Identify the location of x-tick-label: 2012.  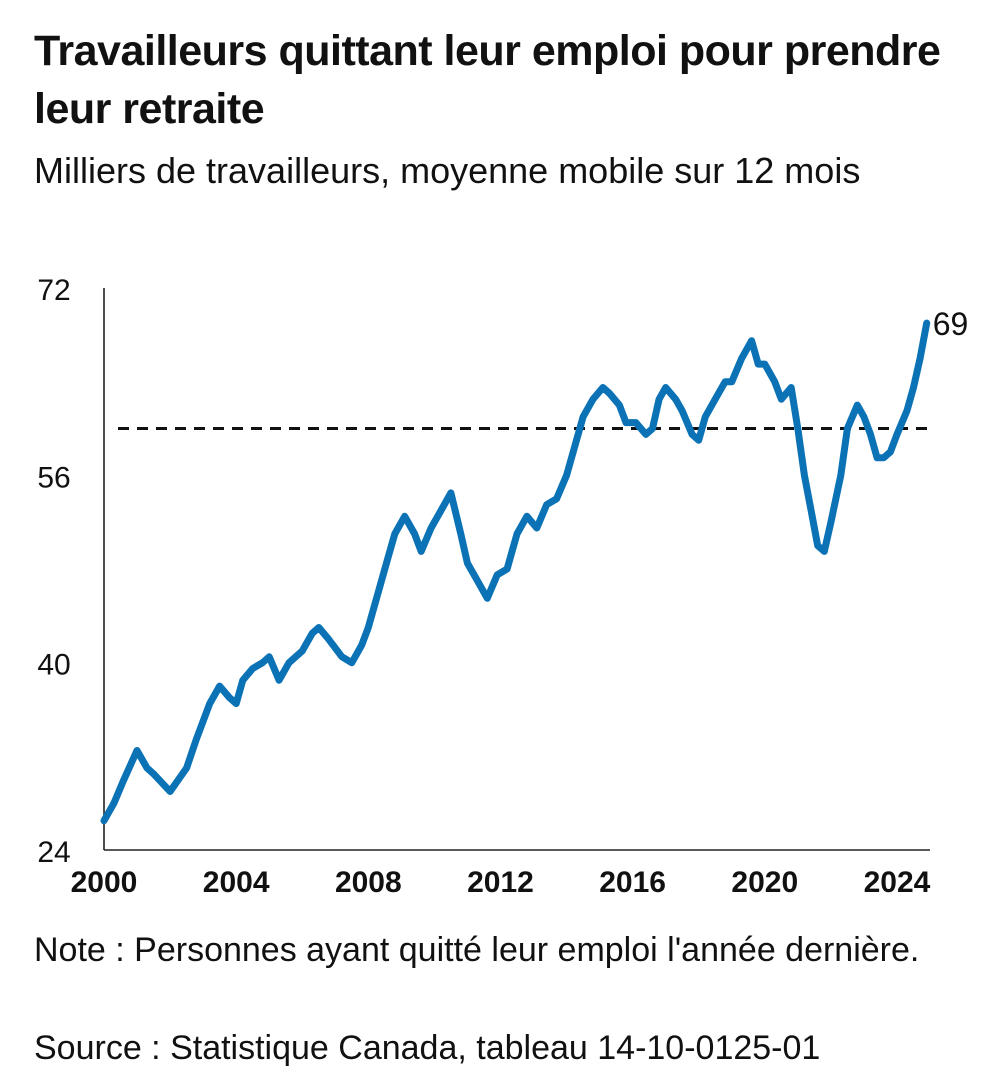
(500, 882).